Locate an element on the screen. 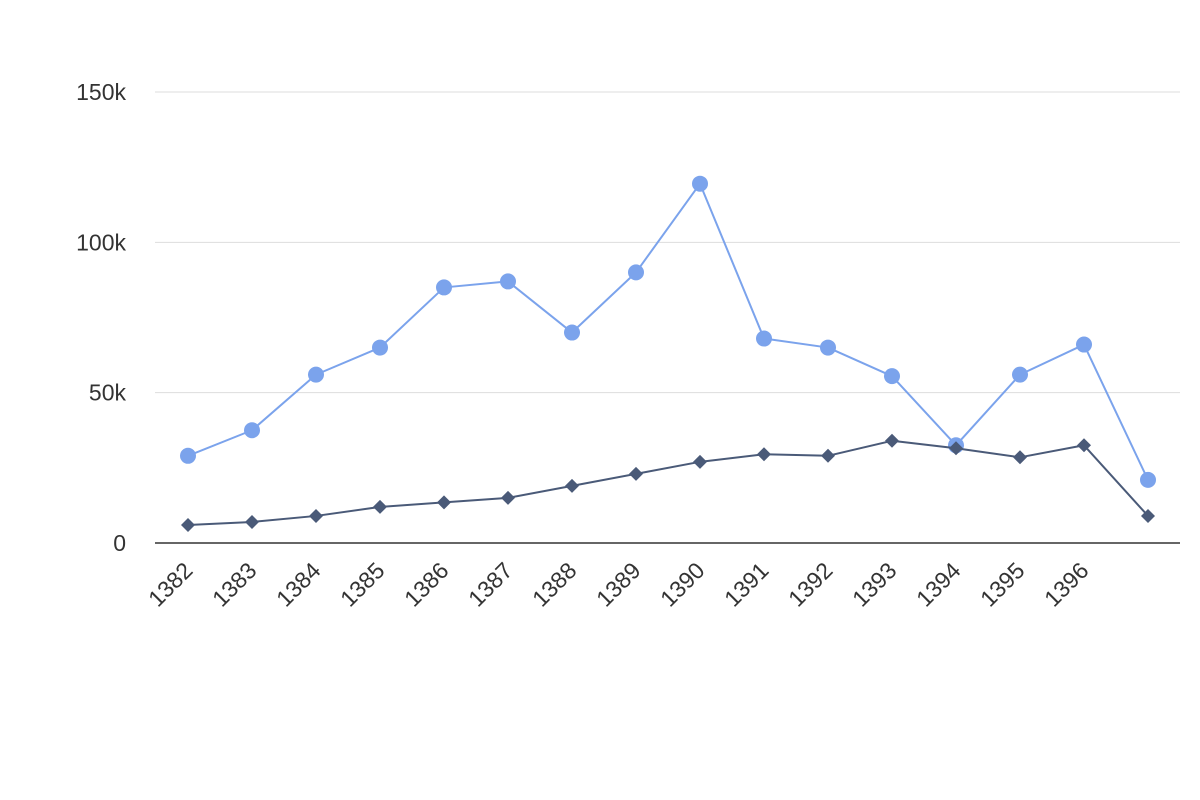  y-tick-label: 150k is located at coordinates (101, 92).